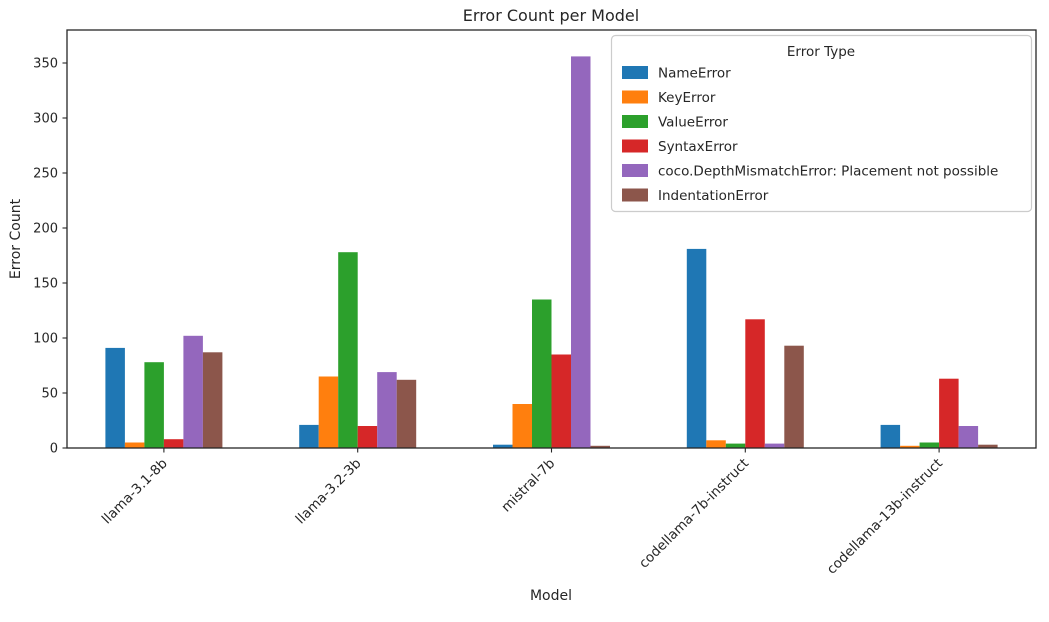  What do you see at coordinates (173, 443) in the screenshot?
I see `bar-syntaxerror-llama-3.1-8b` at bounding box center [173, 443].